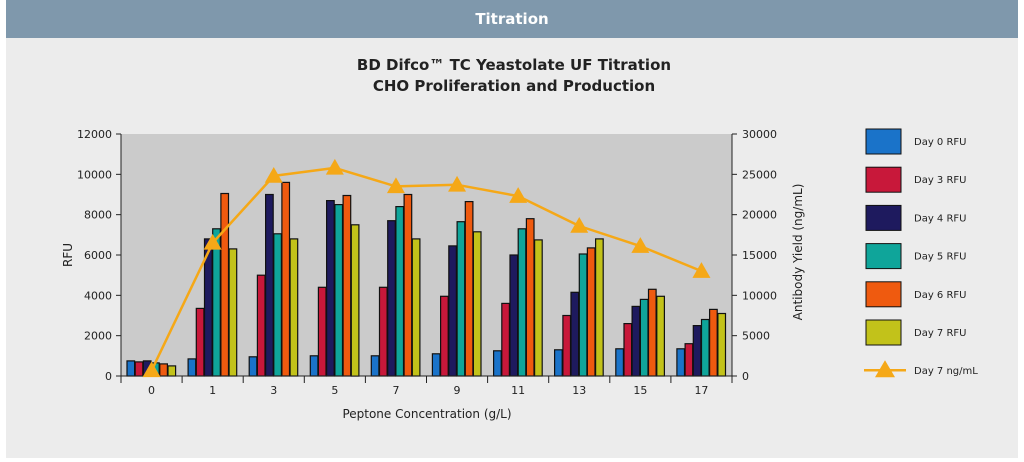 The height and width of the screenshot is (462, 1024). What do you see at coordinates (759, 295) in the screenshot?
I see `y2-tick-label: 10000` at bounding box center [759, 295].